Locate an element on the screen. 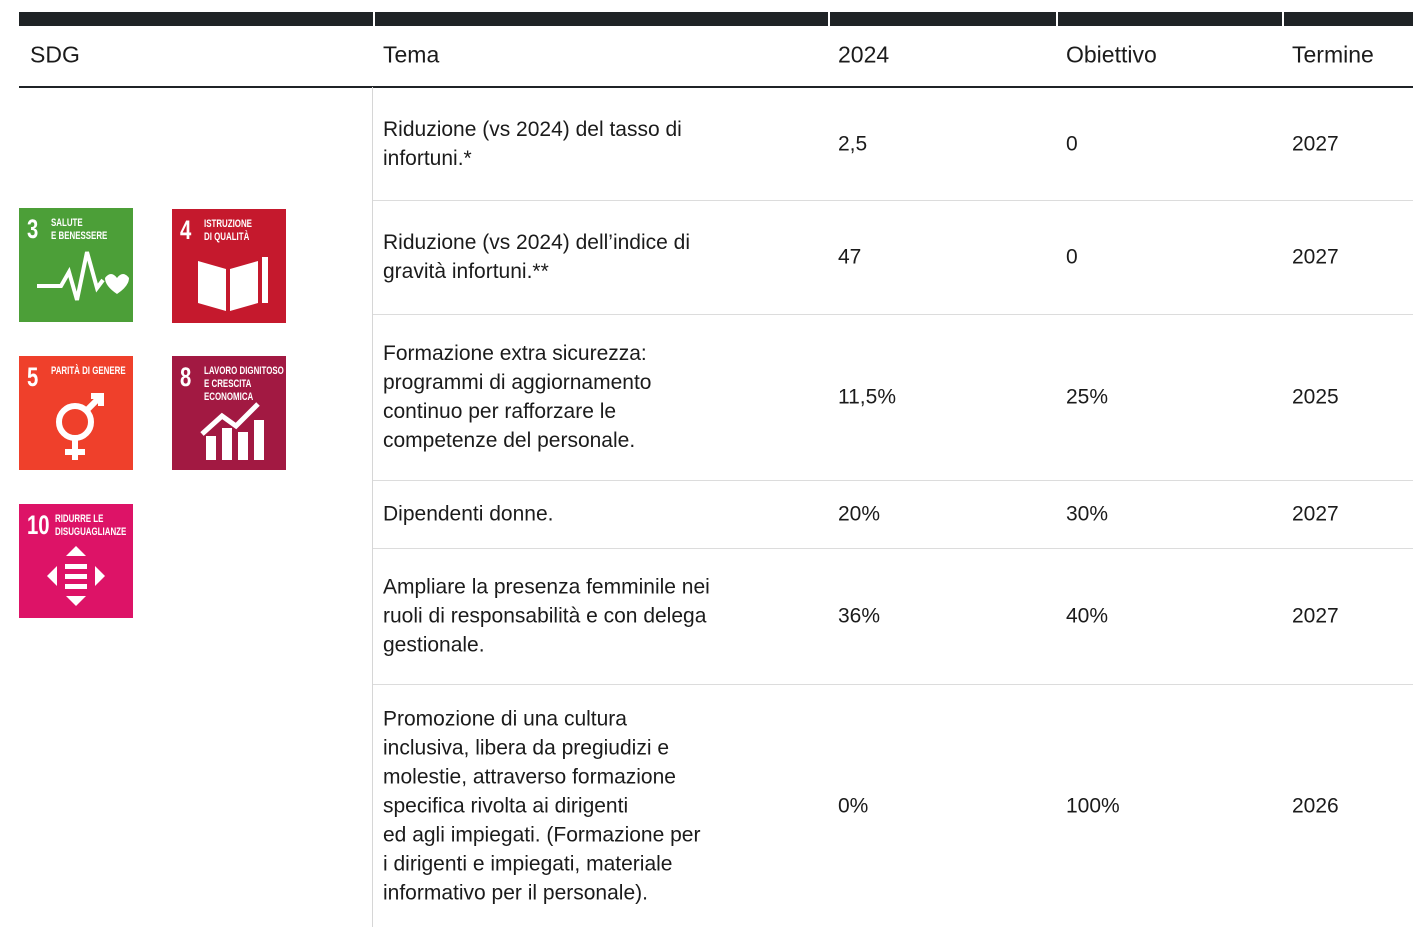 The width and height of the screenshot is (1413, 927). value-cell: 20% is located at coordinates (859, 514).